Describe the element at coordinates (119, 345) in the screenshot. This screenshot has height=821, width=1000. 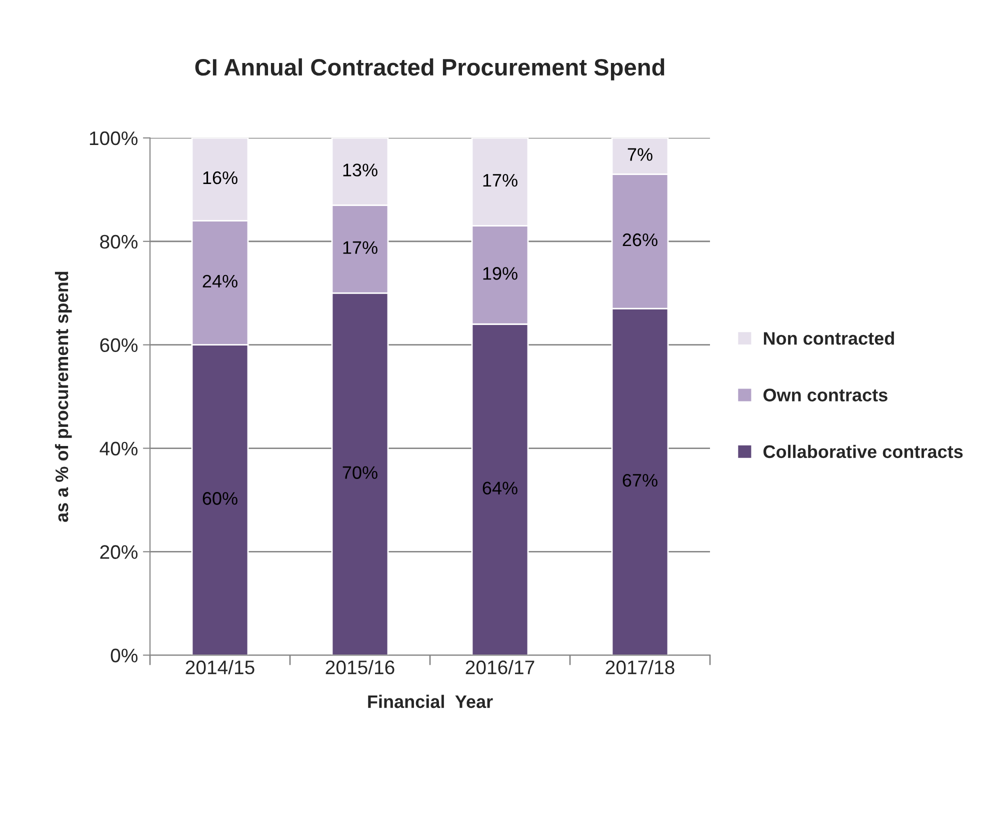
I see `y-tick-label: 60%` at that location.